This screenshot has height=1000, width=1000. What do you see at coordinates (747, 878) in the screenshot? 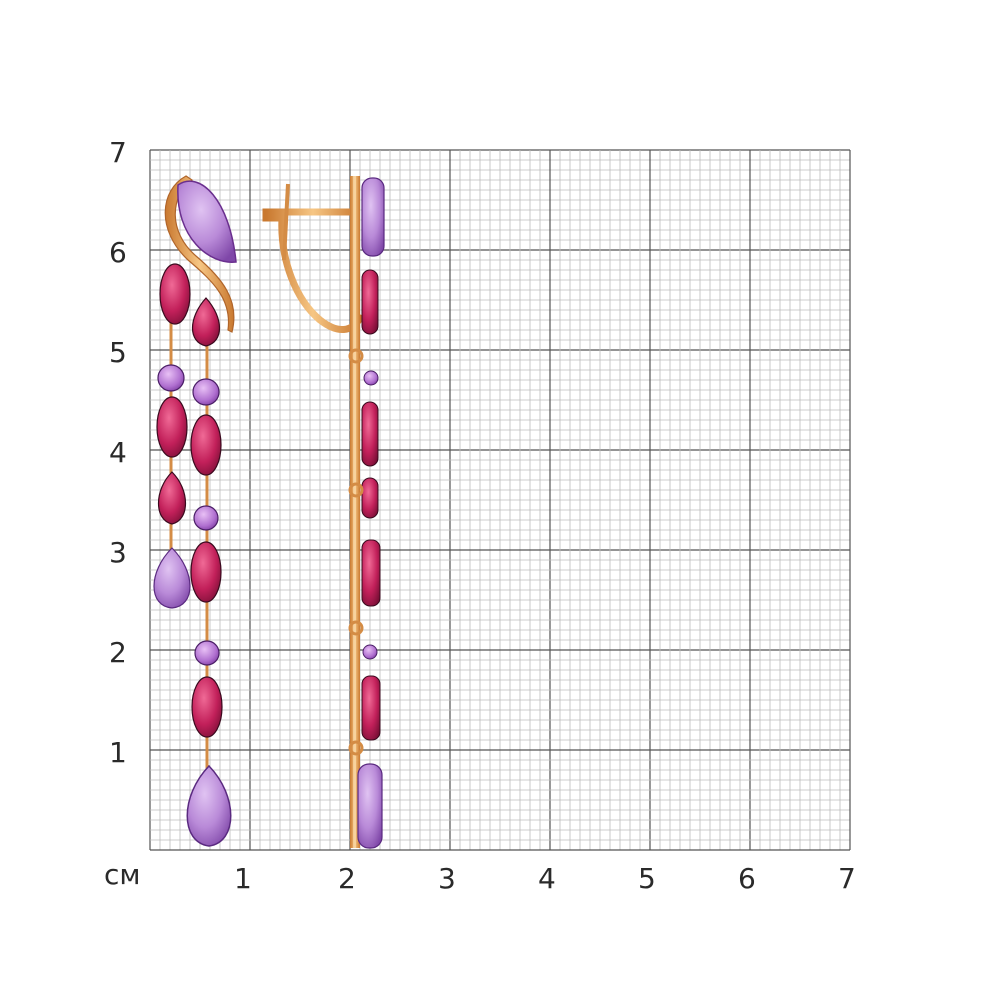
I see `x-tick-label-6: 6` at bounding box center [747, 878].